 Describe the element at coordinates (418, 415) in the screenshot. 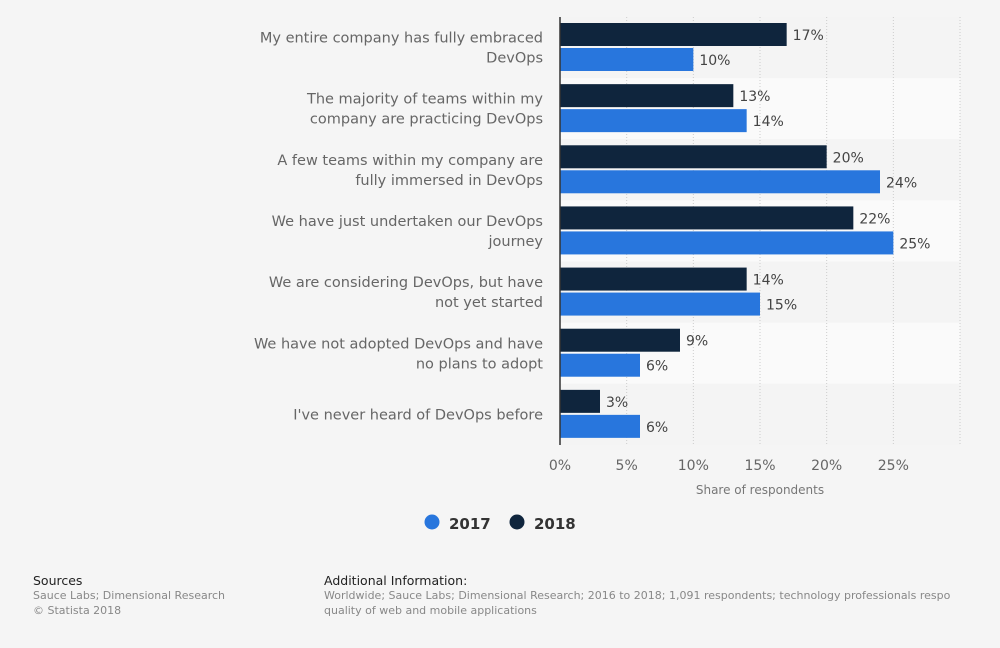

I see `category-label: I've never heard of DevOps before` at that location.